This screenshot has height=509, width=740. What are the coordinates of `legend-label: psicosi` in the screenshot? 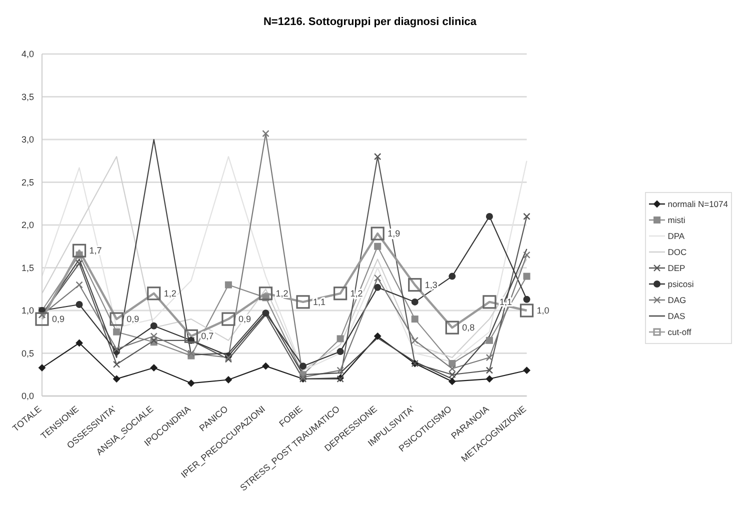 It's located at (681, 283).